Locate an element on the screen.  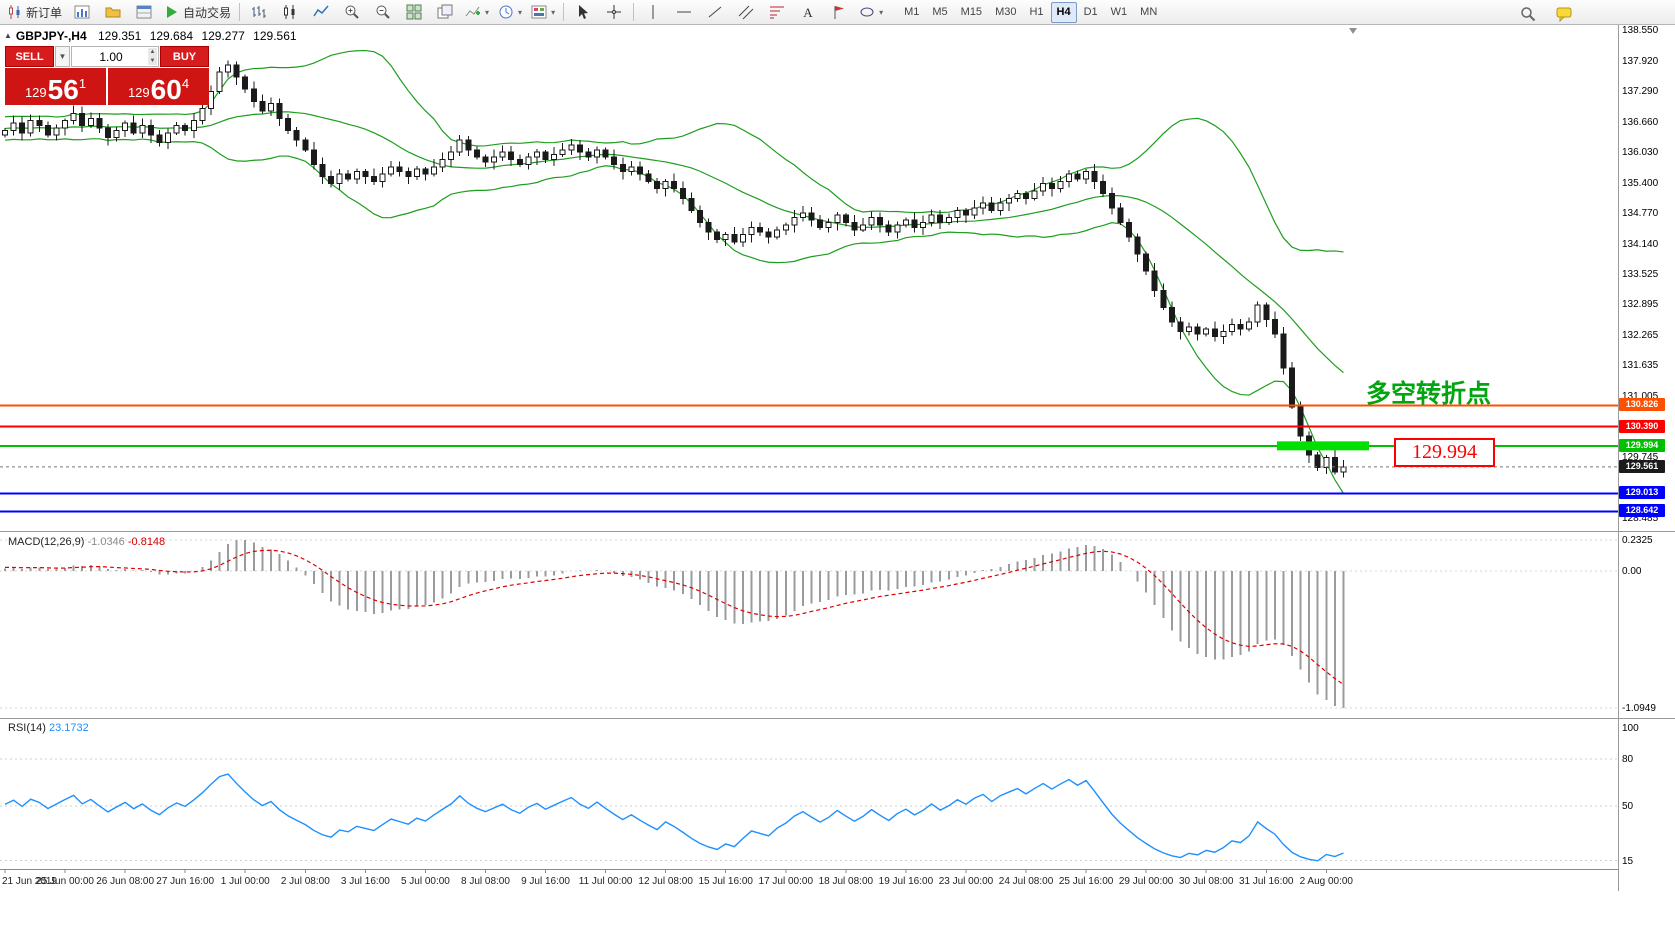
x-axis-label: 3 Jul 16:00 is located at coordinates (365, 881).